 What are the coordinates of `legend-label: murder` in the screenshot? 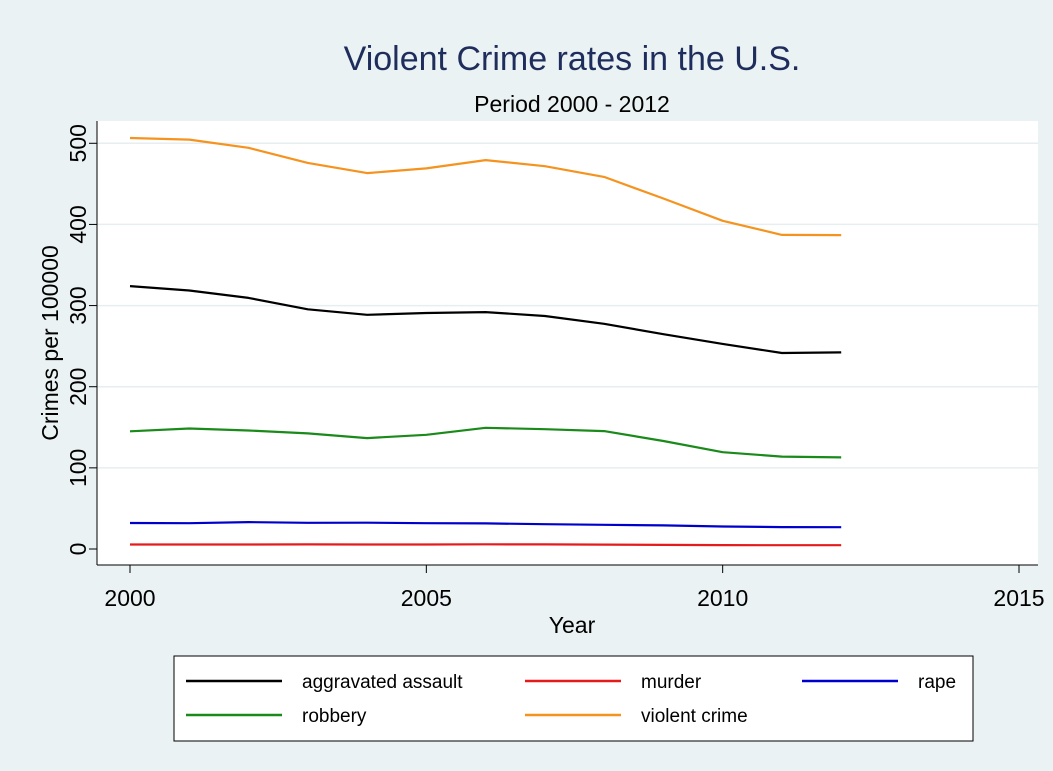 It's located at (671, 682).